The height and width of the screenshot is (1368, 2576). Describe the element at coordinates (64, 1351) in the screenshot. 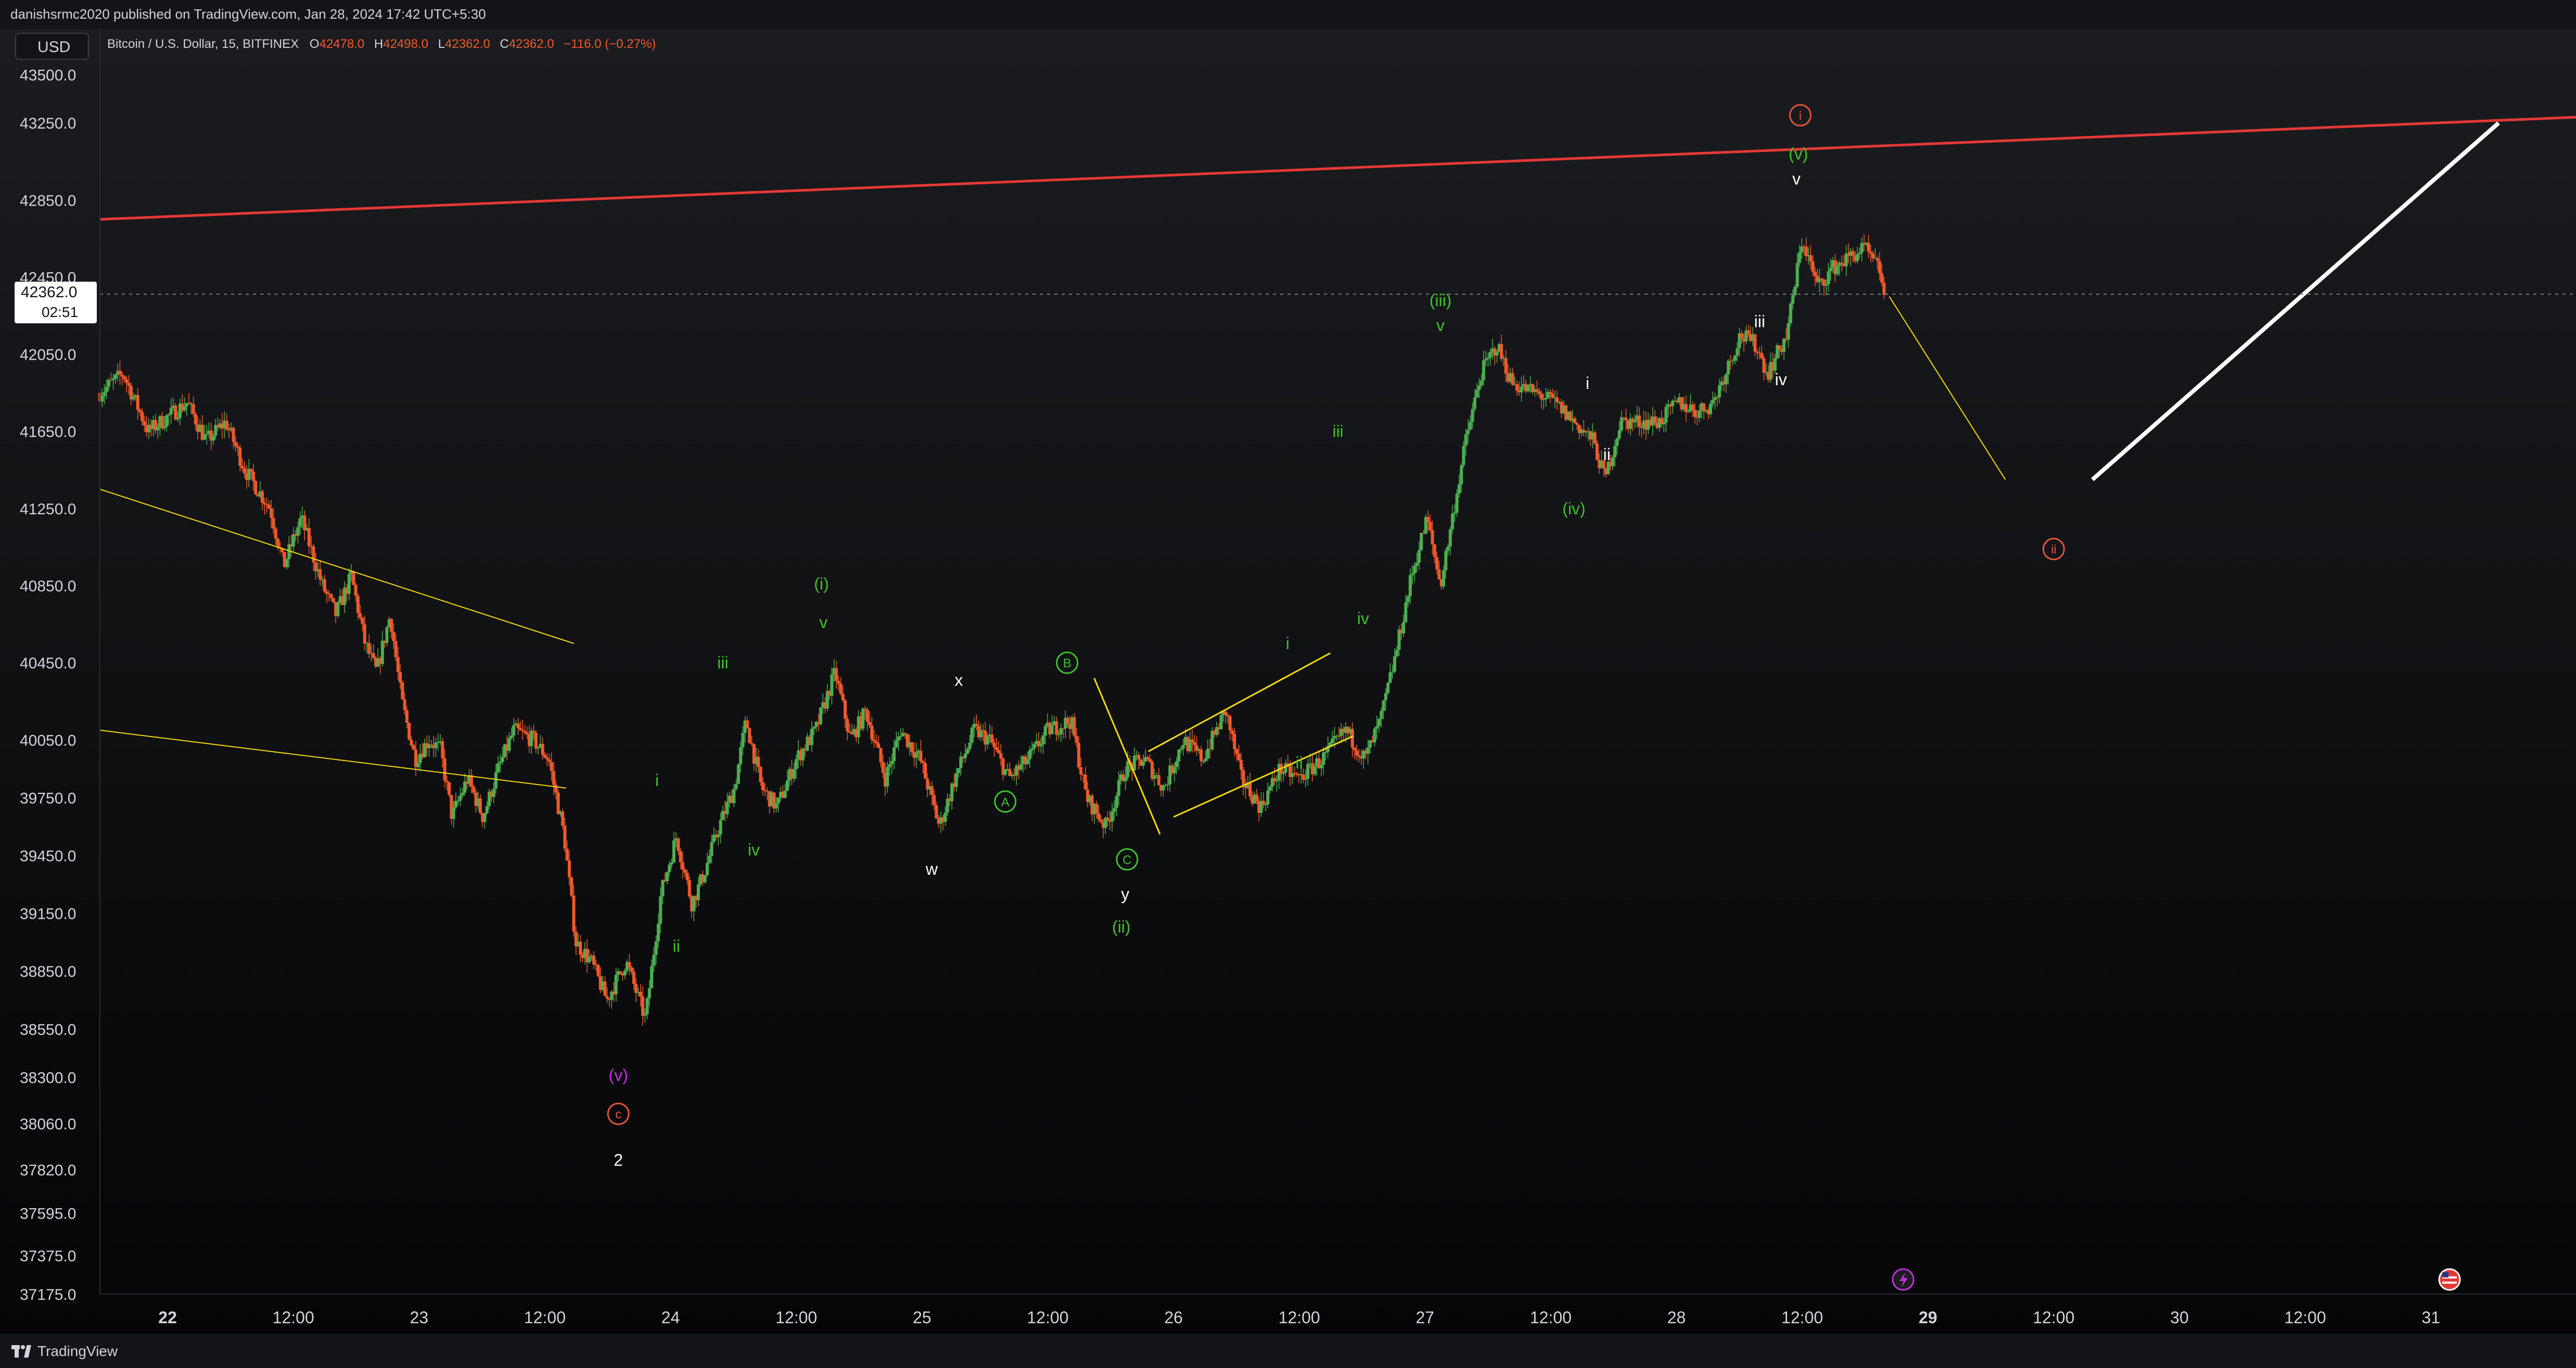

I see `tradingview-logo: TradingView` at that location.